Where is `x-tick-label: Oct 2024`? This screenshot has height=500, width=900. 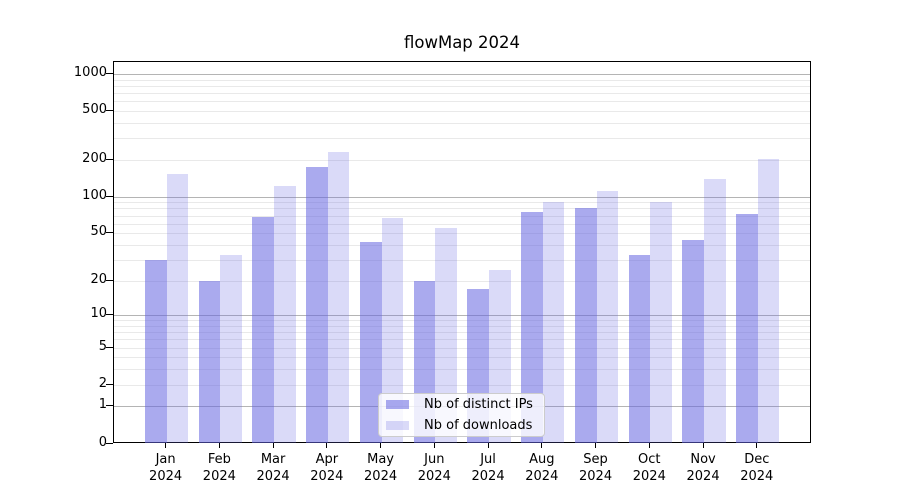 x-tick-label: Oct 2024 is located at coordinates (649, 468).